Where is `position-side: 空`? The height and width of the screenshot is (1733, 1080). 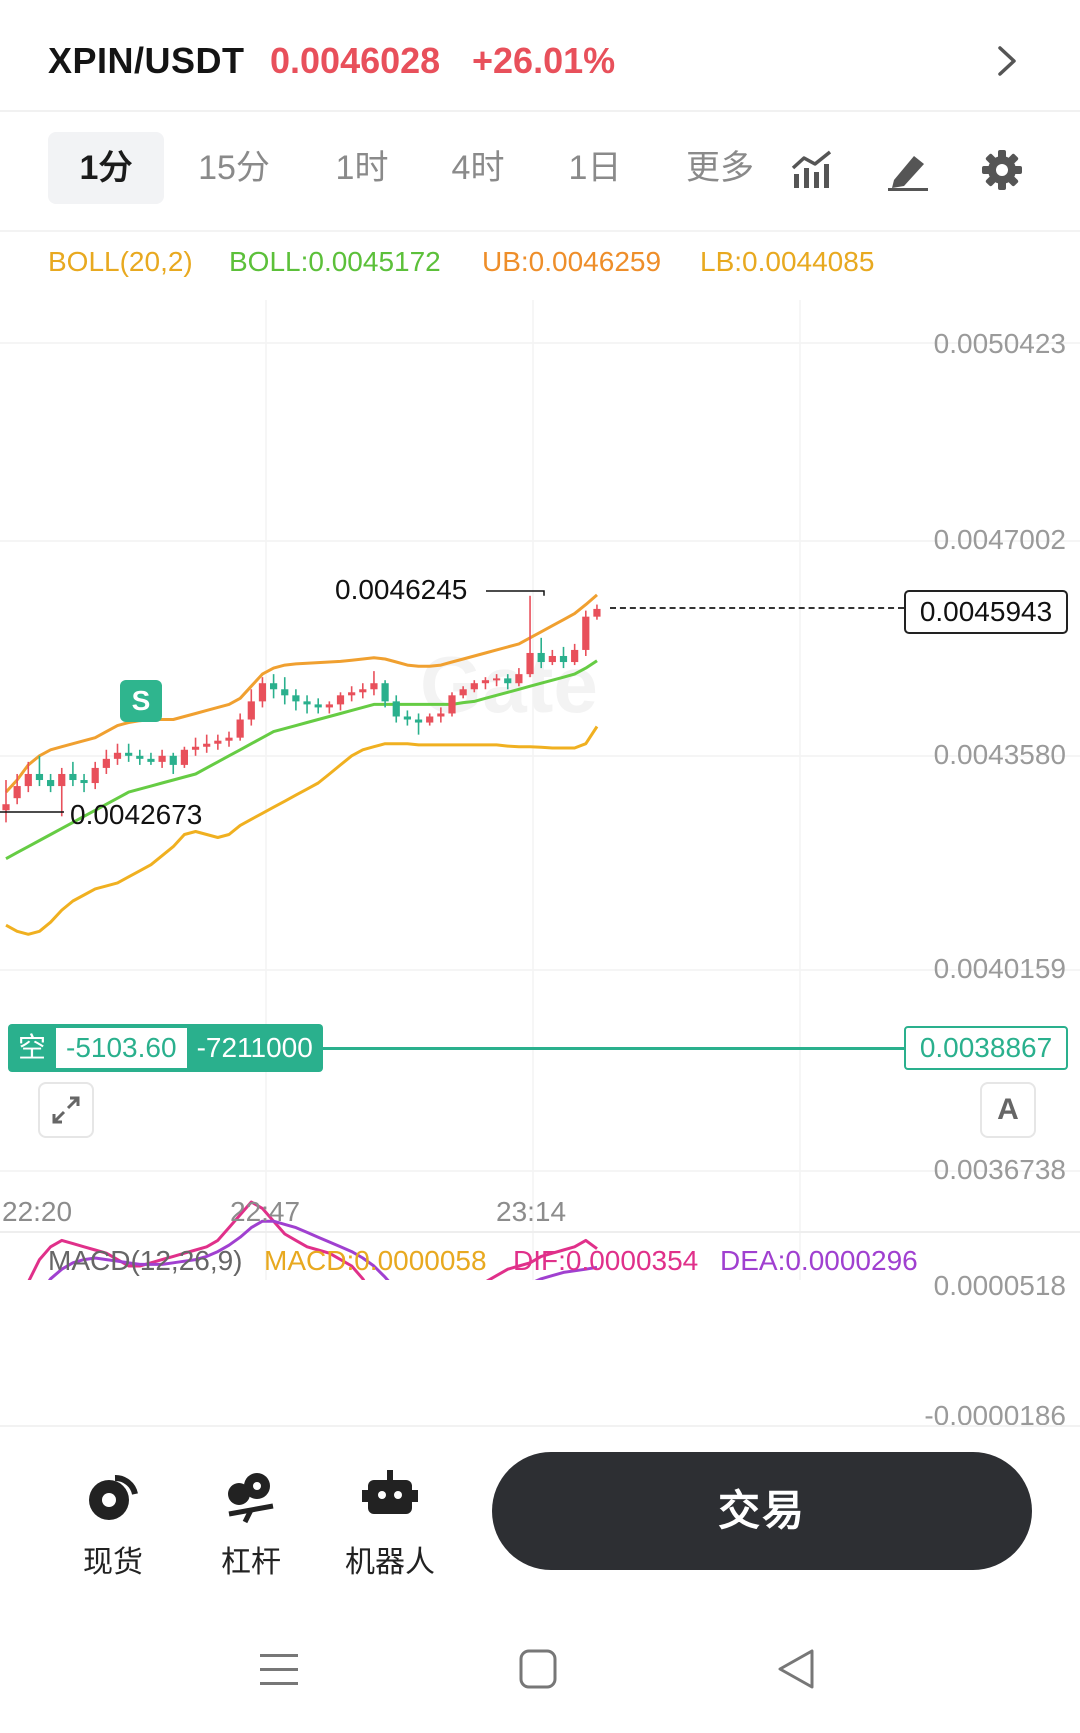 position-side: 空 is located at coordinates (32, 1047).